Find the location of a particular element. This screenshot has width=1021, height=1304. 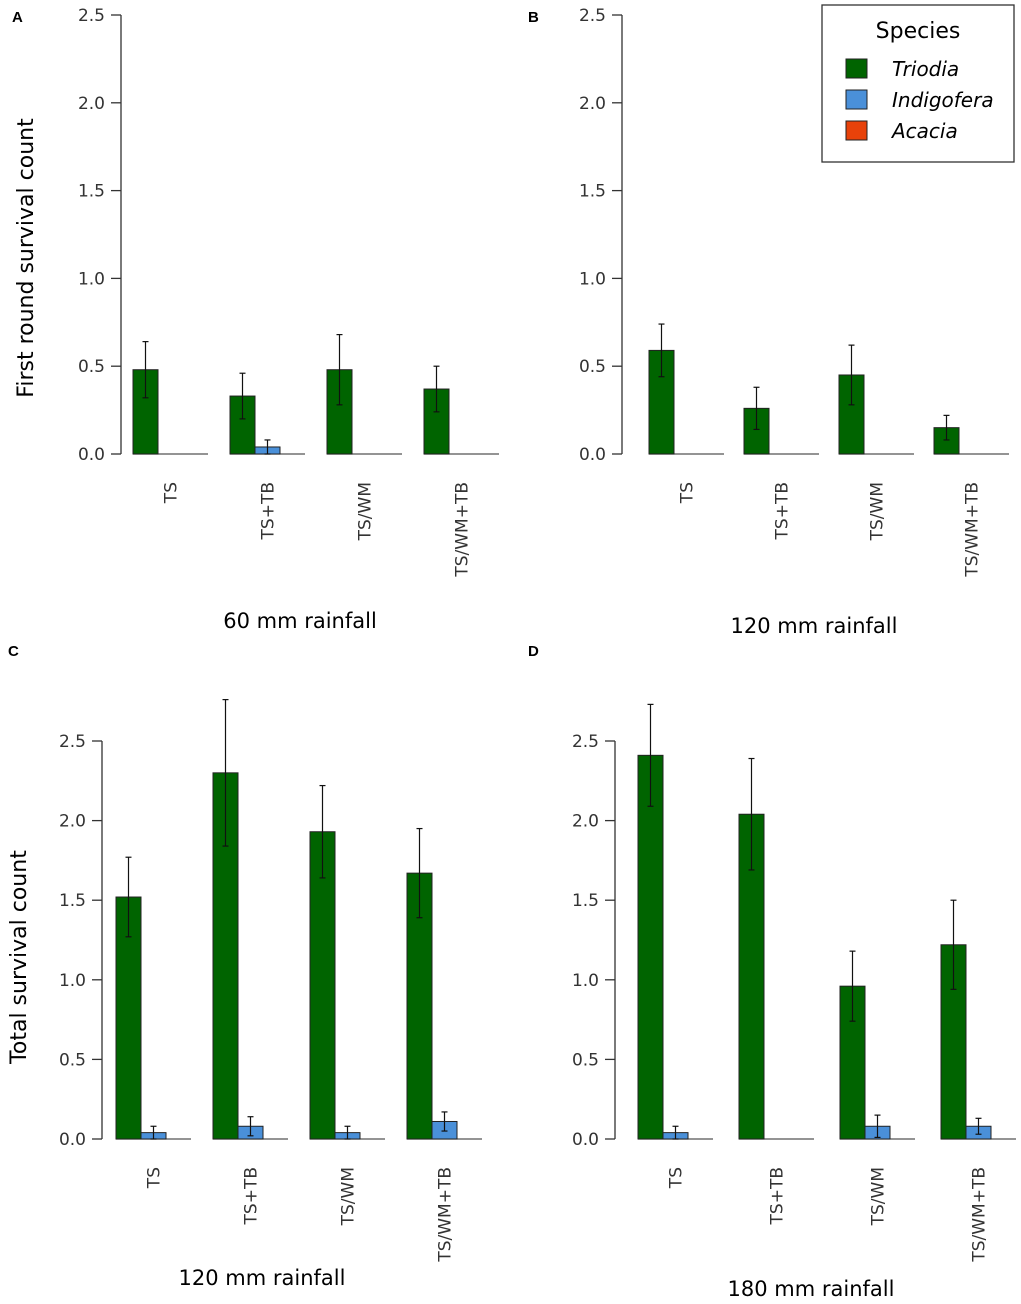

panel-letter: D is located at coordinates (533, 651).